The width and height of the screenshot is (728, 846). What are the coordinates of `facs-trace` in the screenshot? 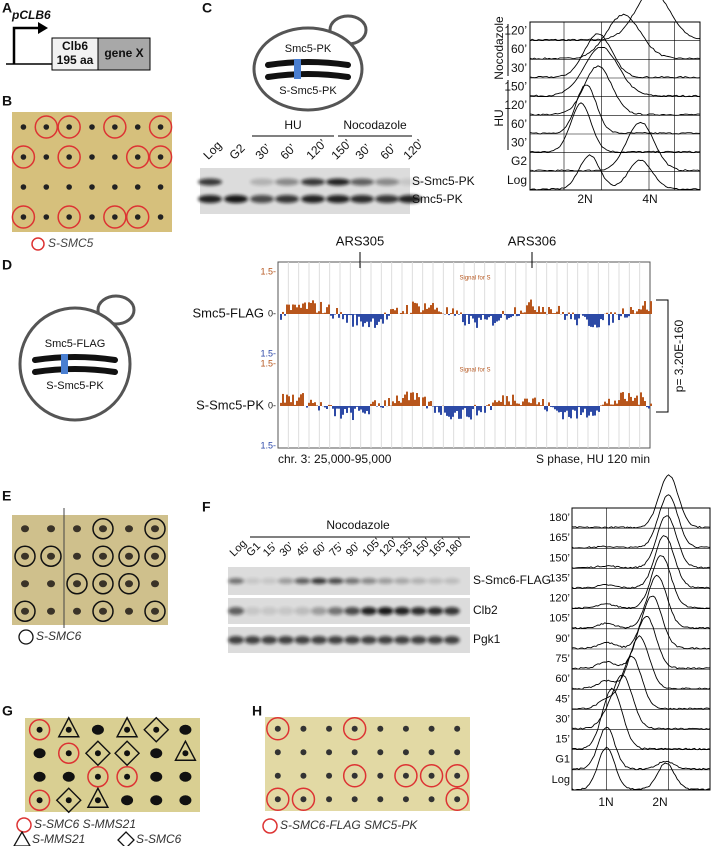 It's located at (641, 662).